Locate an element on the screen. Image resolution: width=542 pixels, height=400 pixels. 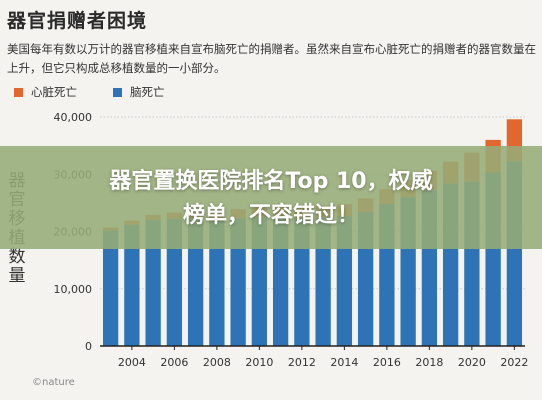
chart-legend: 心脏死亡 脑死亡 is located at coordinates (89, 92).